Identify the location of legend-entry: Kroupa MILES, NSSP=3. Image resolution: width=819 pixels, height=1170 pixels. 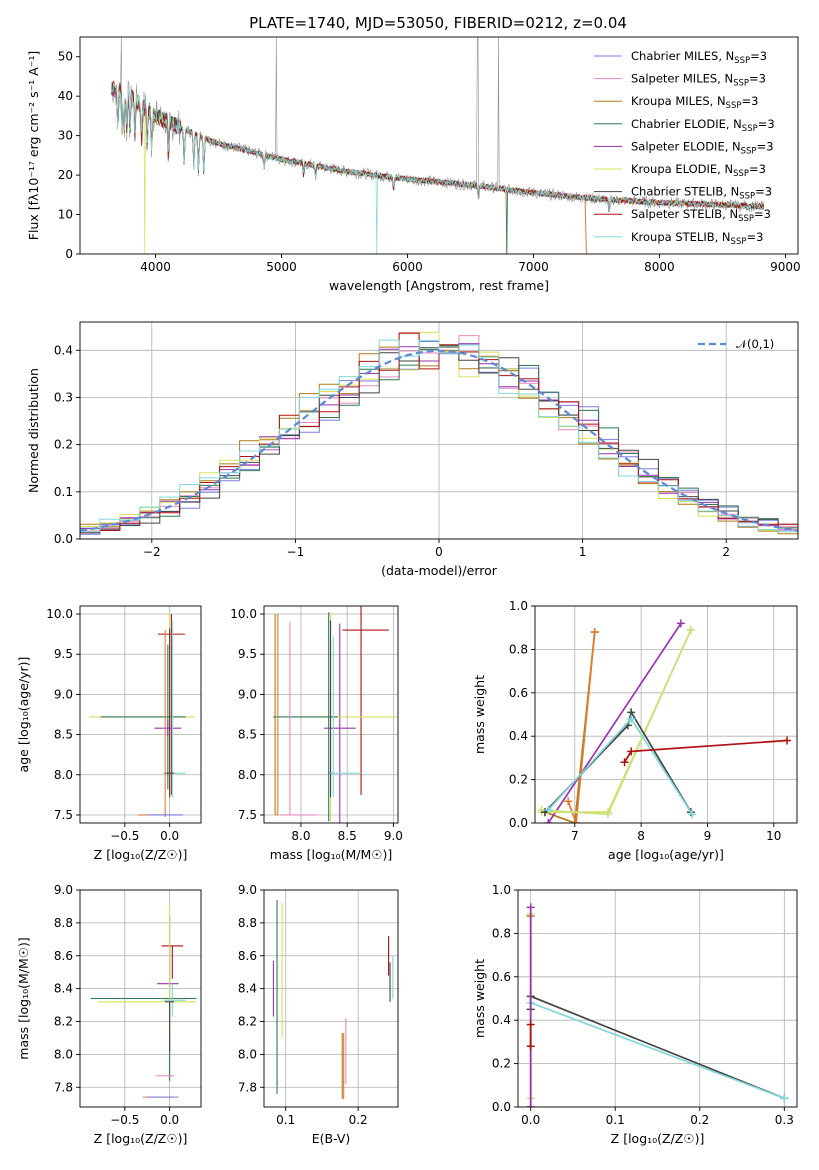
(694, 102).